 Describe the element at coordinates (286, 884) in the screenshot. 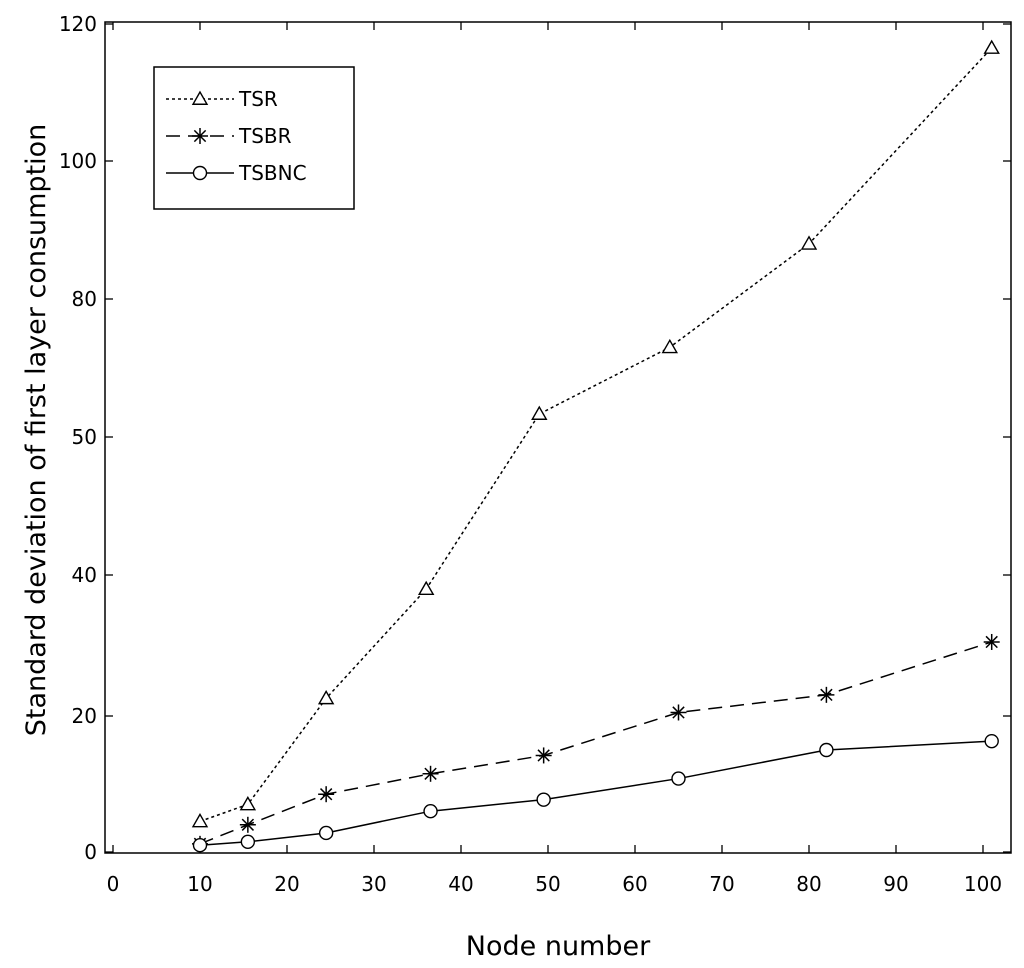

I see `x-tick-label: 20` at that location.